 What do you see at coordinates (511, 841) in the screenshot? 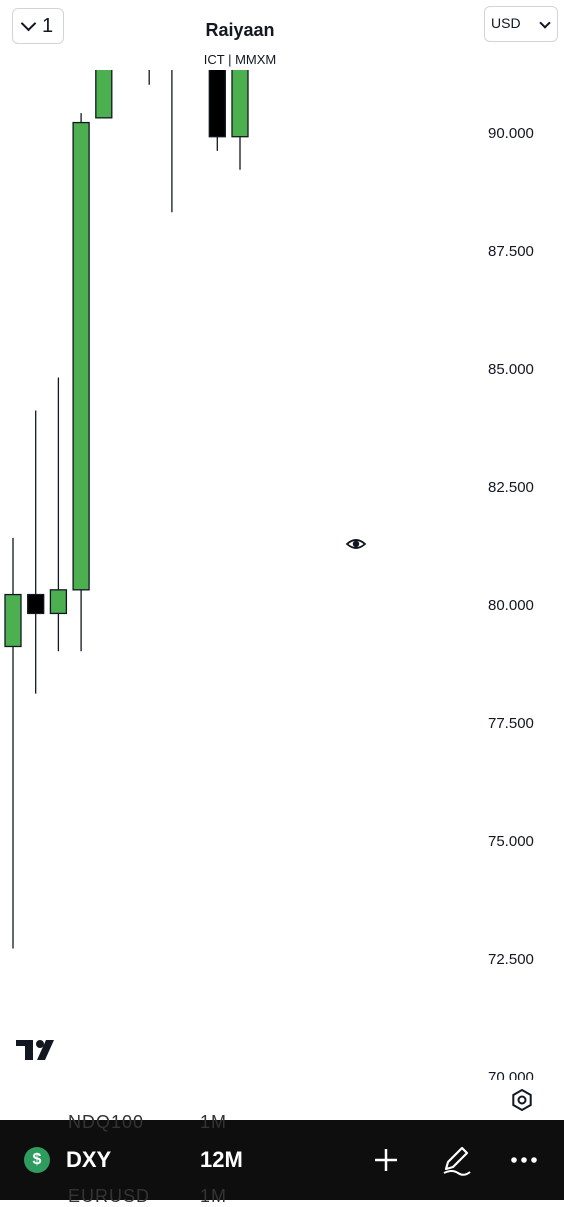
I see `y-tick-label: 75.000` at bounding box center [511, 841].